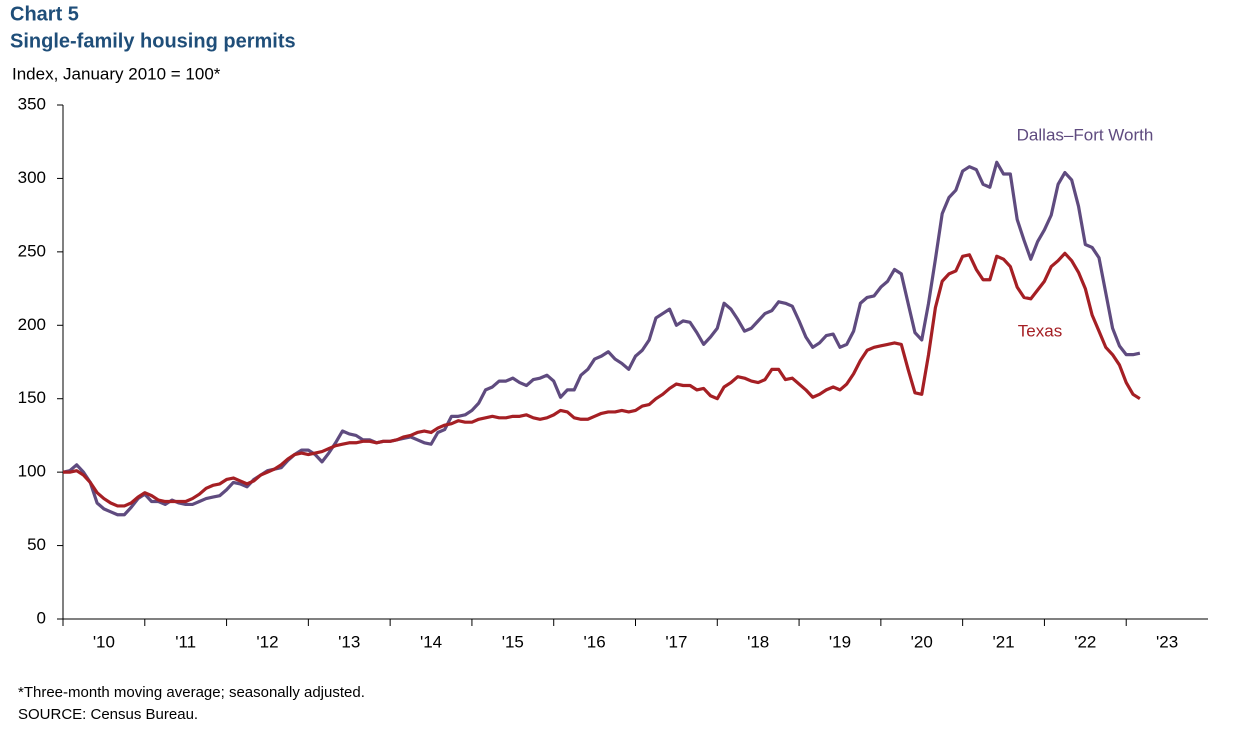  Describe the element at coordinates (840, 641) in the screenshot. I see `x-tick-label: '19` at that location.